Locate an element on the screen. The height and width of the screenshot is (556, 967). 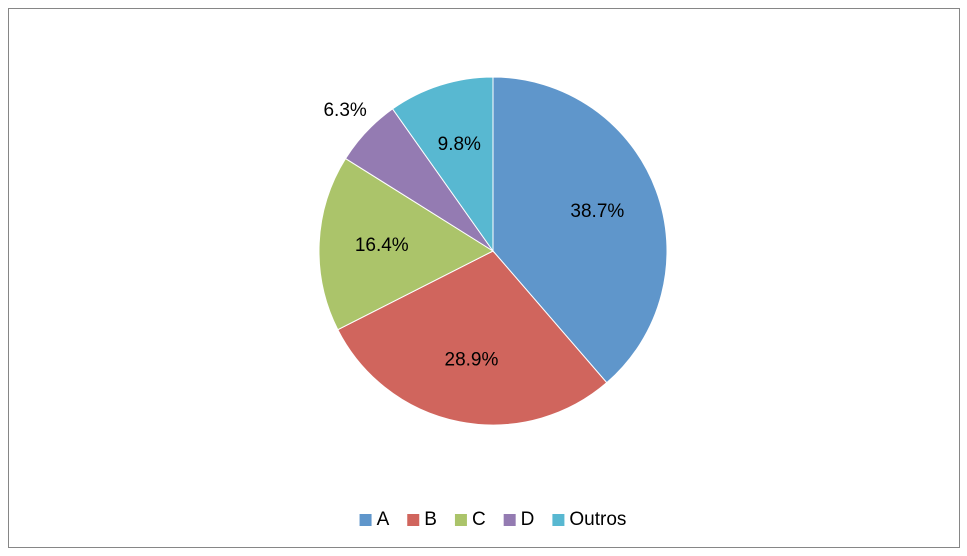
legend-label: C is located at coordinates (479, 519).